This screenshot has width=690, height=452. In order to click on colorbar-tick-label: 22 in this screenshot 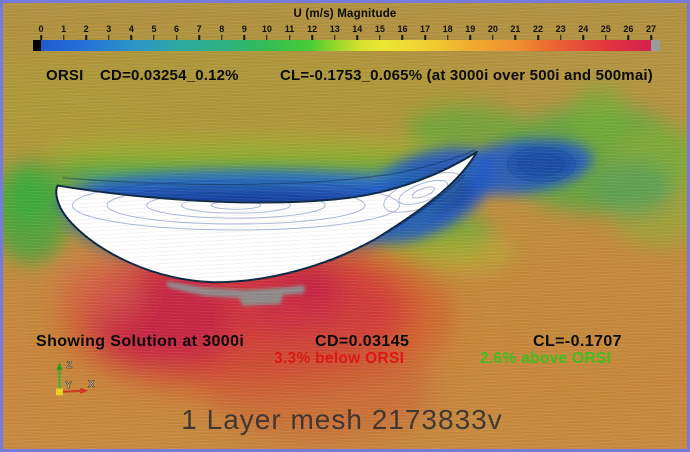, I will do `click(538, 29)`.